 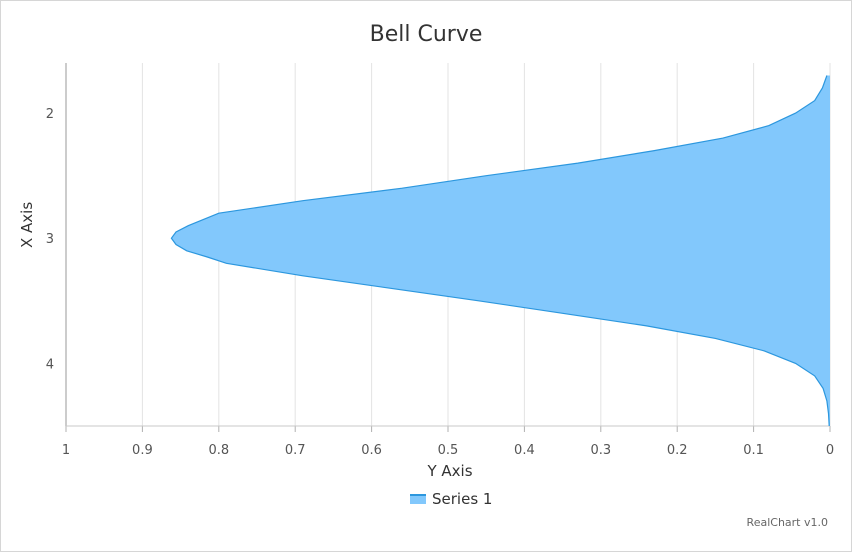 I want to click on y-tick-label-3: 0.7, so click(x=295, y=450).